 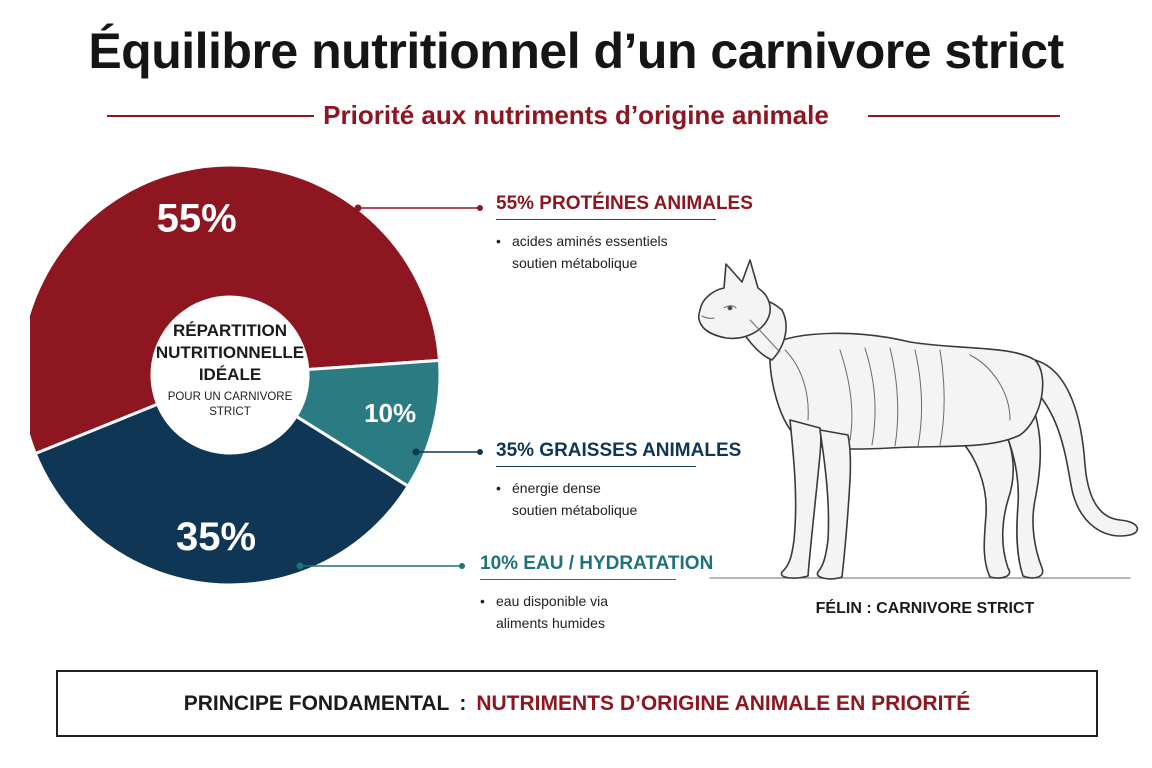 I want to click on callout-water-heading: 10% EAU / HYDRATATION, so click(x=597, y=563).